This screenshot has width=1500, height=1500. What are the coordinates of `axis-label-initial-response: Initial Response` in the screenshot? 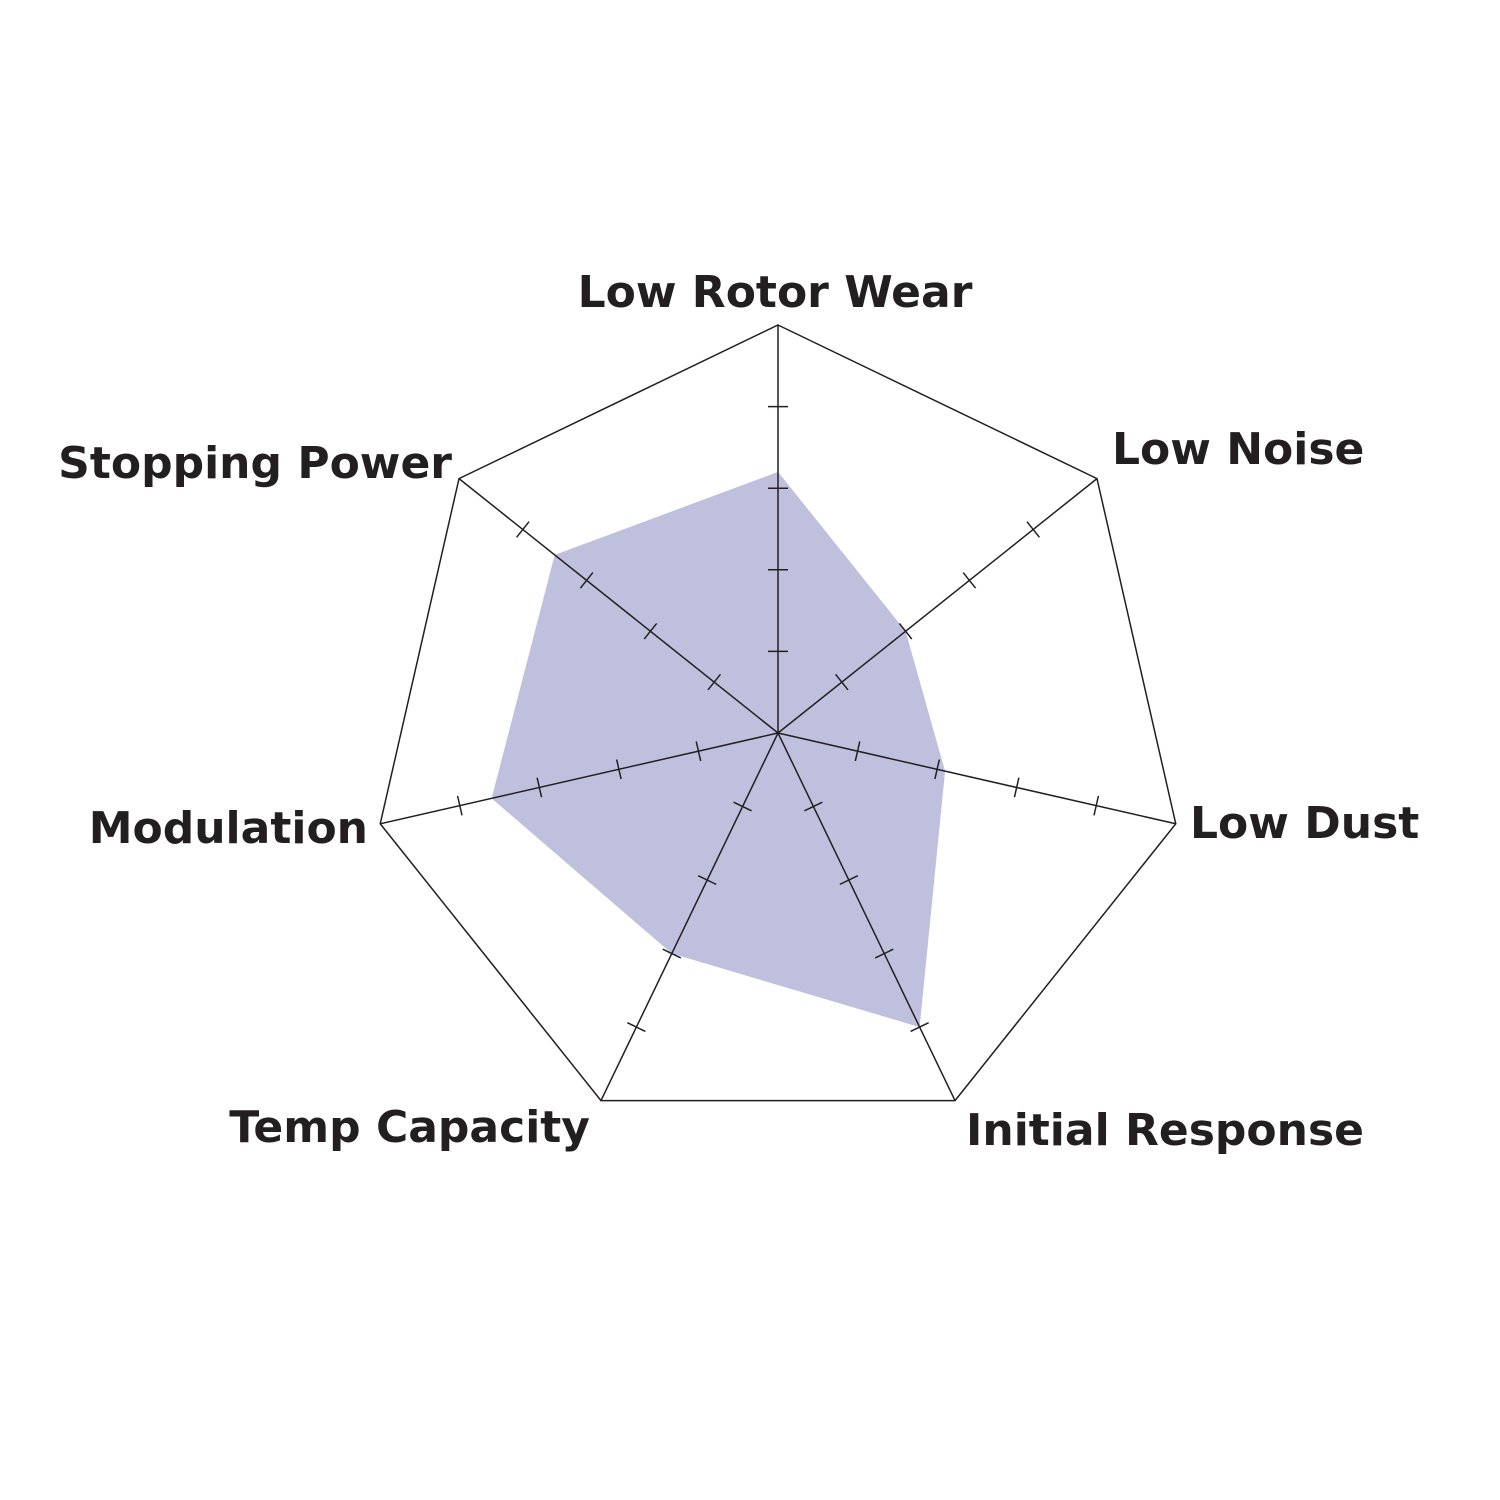 It's located at (1165, 1130).